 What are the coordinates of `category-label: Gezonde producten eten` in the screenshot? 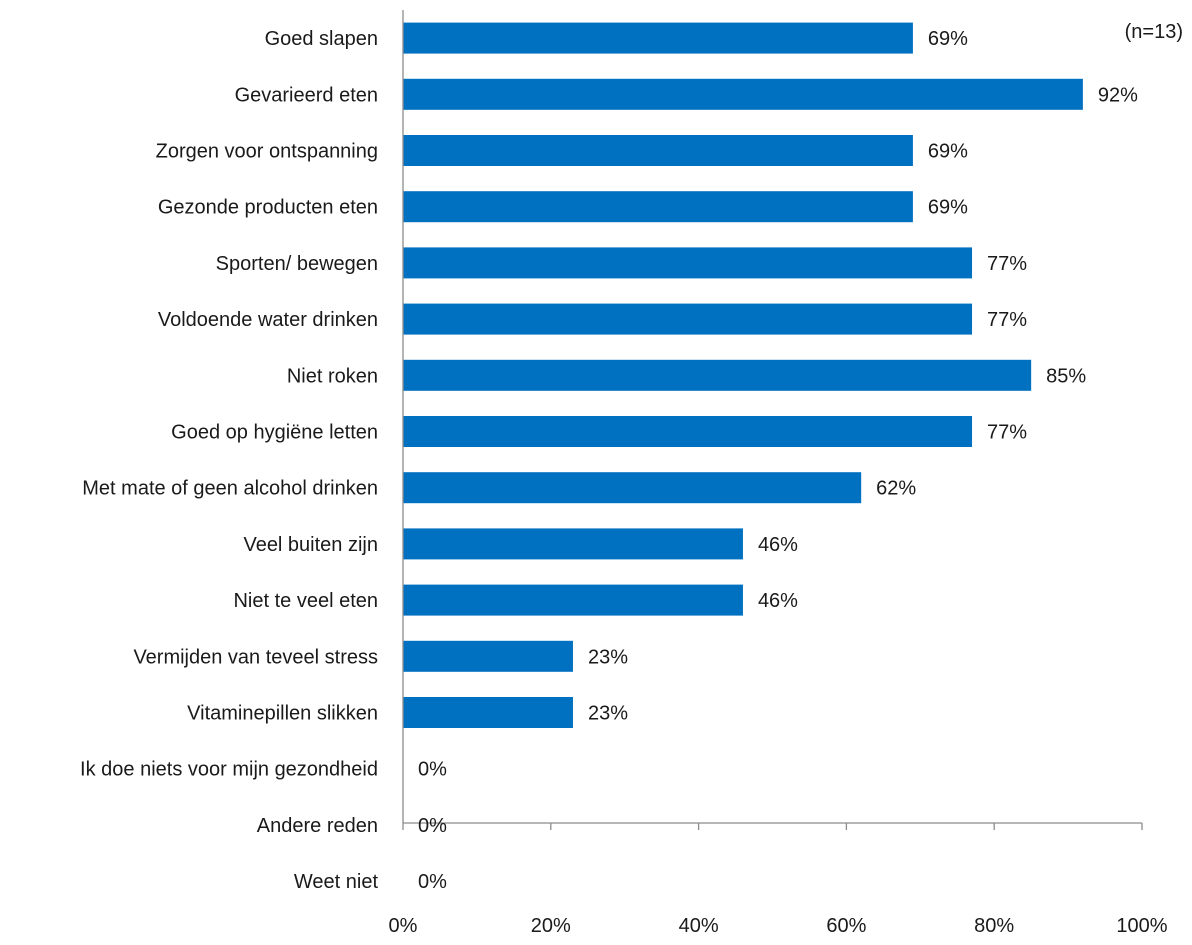 It's located at (268, 208).